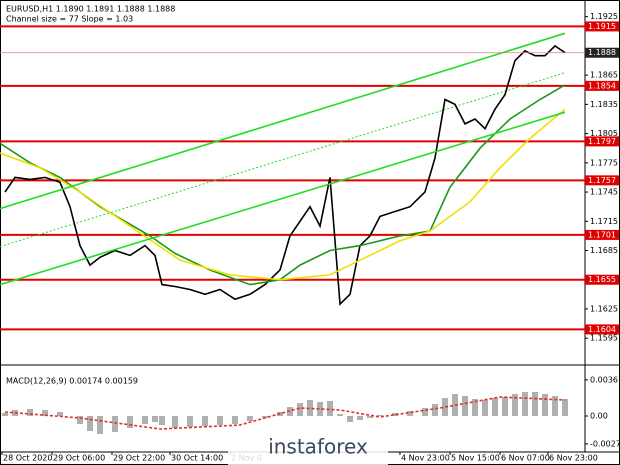  I want to click on watermark-box, so click(308, 447).